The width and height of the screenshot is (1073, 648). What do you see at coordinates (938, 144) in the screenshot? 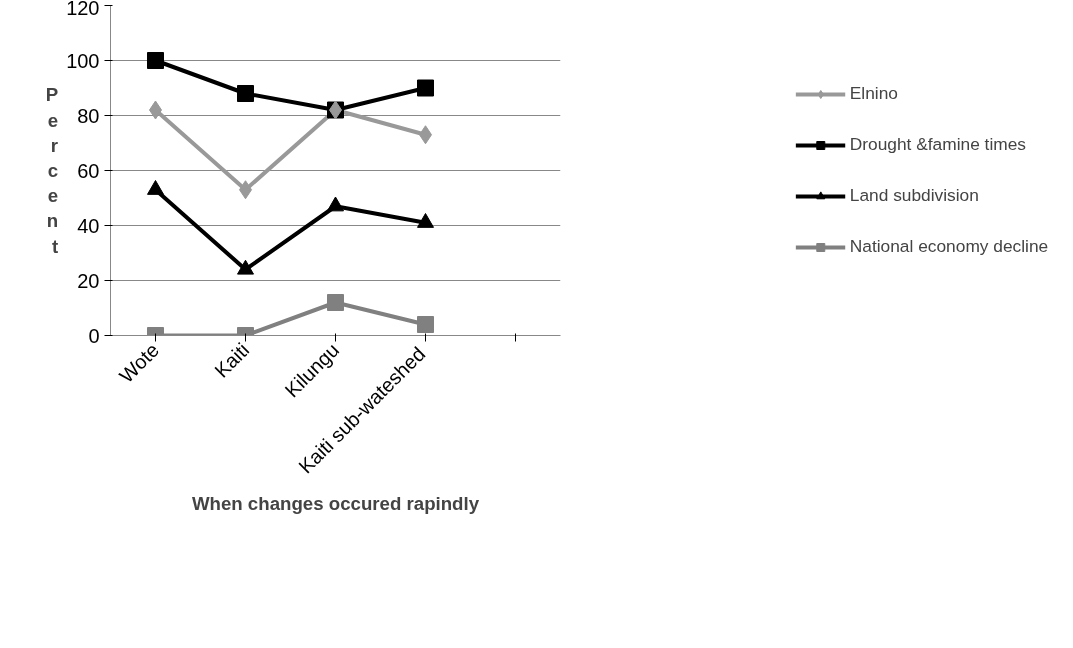
I see `legend-label: Drought &famine times` at bounding box center [938, 144].